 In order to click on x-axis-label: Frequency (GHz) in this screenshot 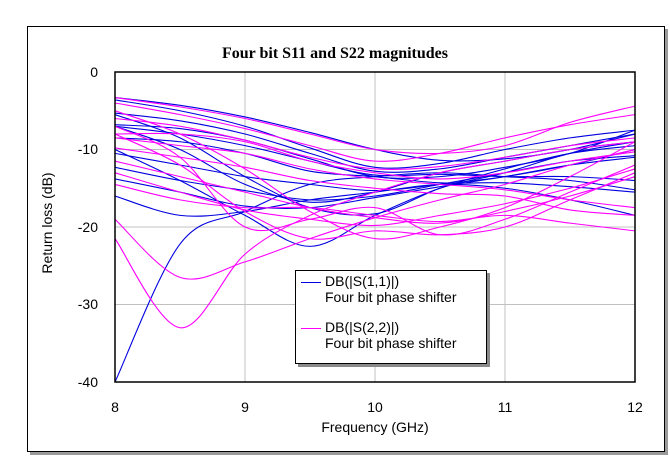, I will do `click(375, 427)`.